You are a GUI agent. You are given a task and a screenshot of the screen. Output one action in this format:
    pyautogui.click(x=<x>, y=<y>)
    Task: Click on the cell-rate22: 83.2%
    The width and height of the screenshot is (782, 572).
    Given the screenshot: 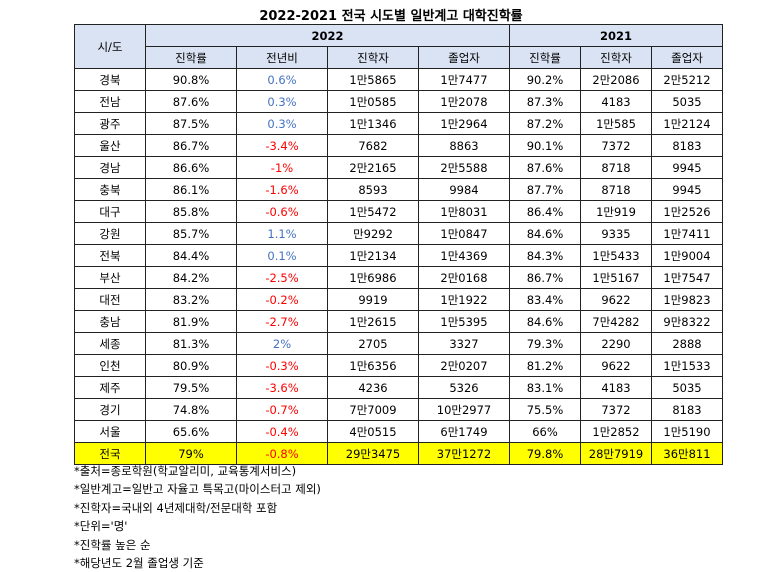 What is the action you would take?
    pyautogui.click(x=191, y=299)
    